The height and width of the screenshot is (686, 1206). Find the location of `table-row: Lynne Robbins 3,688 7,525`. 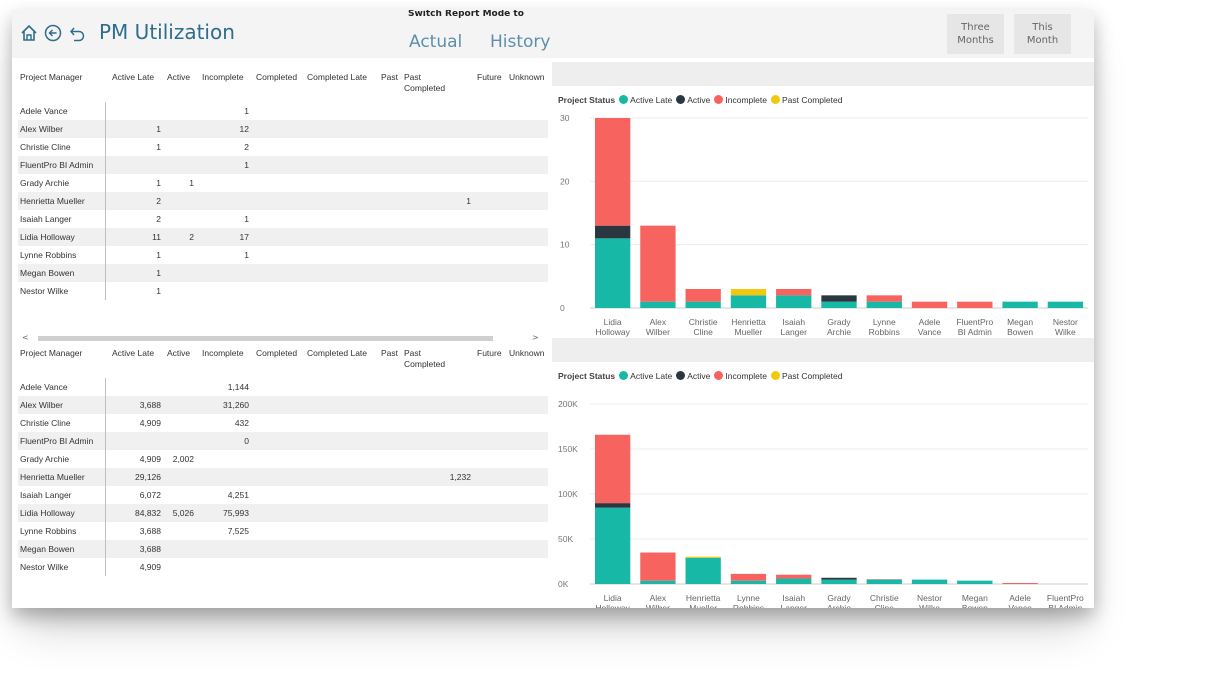

table-row: Lynne Robbins 3,688 7,525 is located at coordinates (283, 531).